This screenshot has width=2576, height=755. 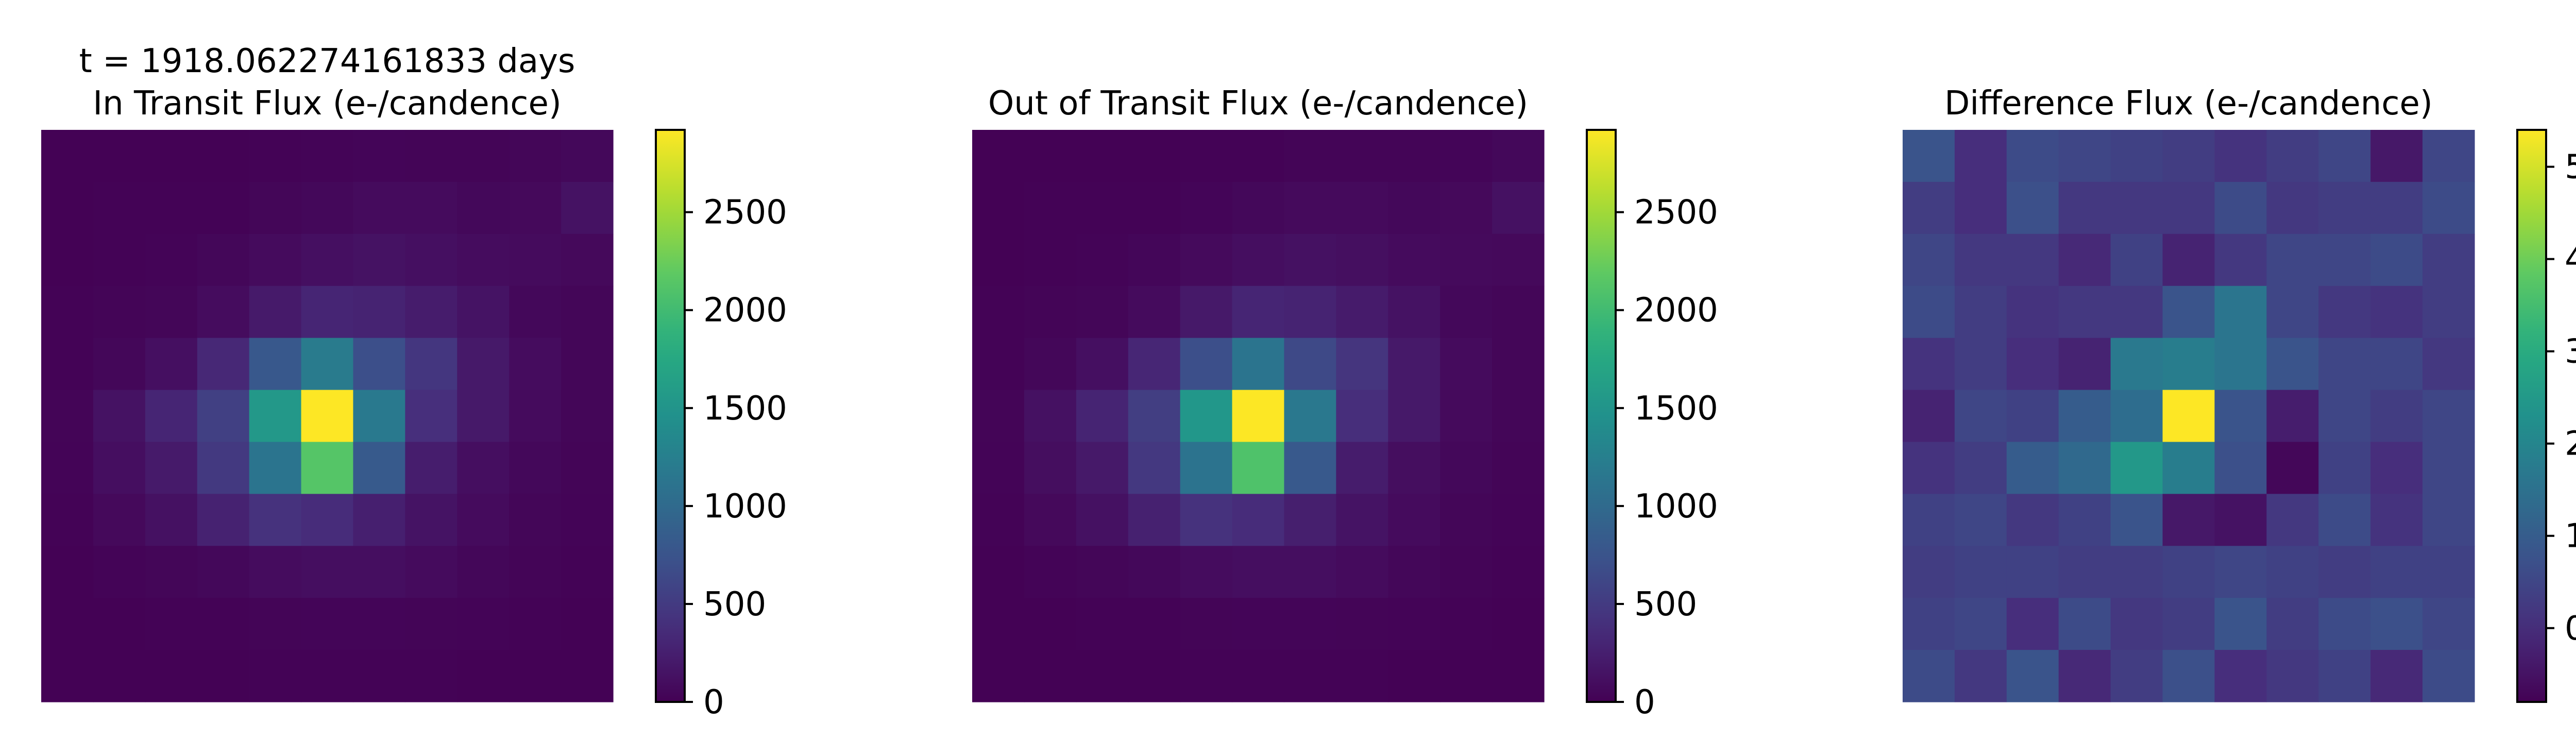 What do you see at coordinates (327, 104) in the screenshot?
I see `panel-title: In Transit Flux (e-/candence)` at bounding box center [327, 104].